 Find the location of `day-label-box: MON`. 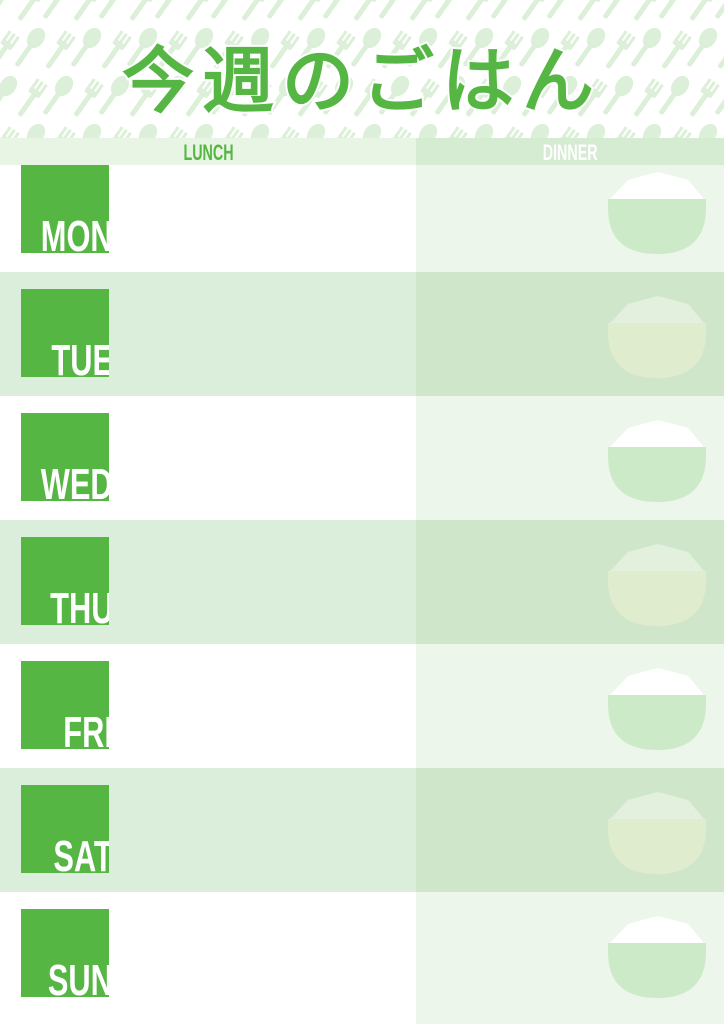

day-label-box: MON is located at coordinates (65, 209).